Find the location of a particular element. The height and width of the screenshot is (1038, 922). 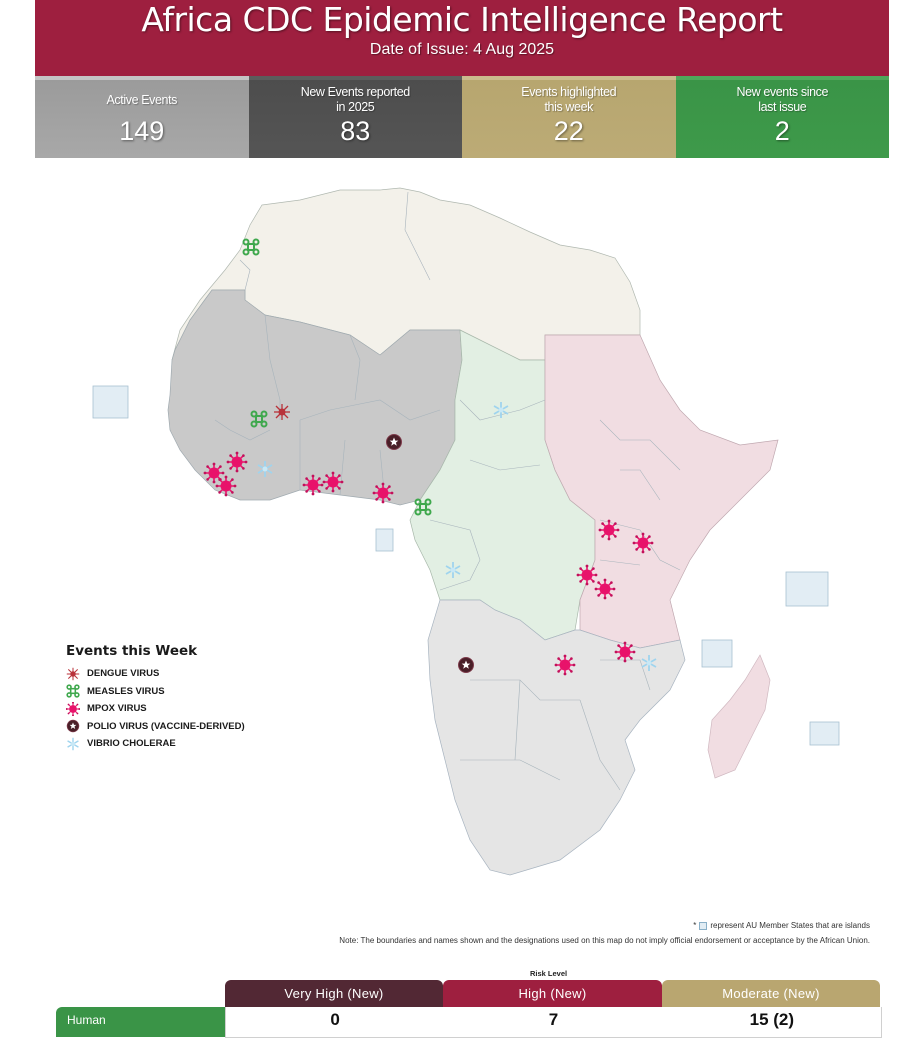

note-asterisk: * is located at coordinates (695, 925).